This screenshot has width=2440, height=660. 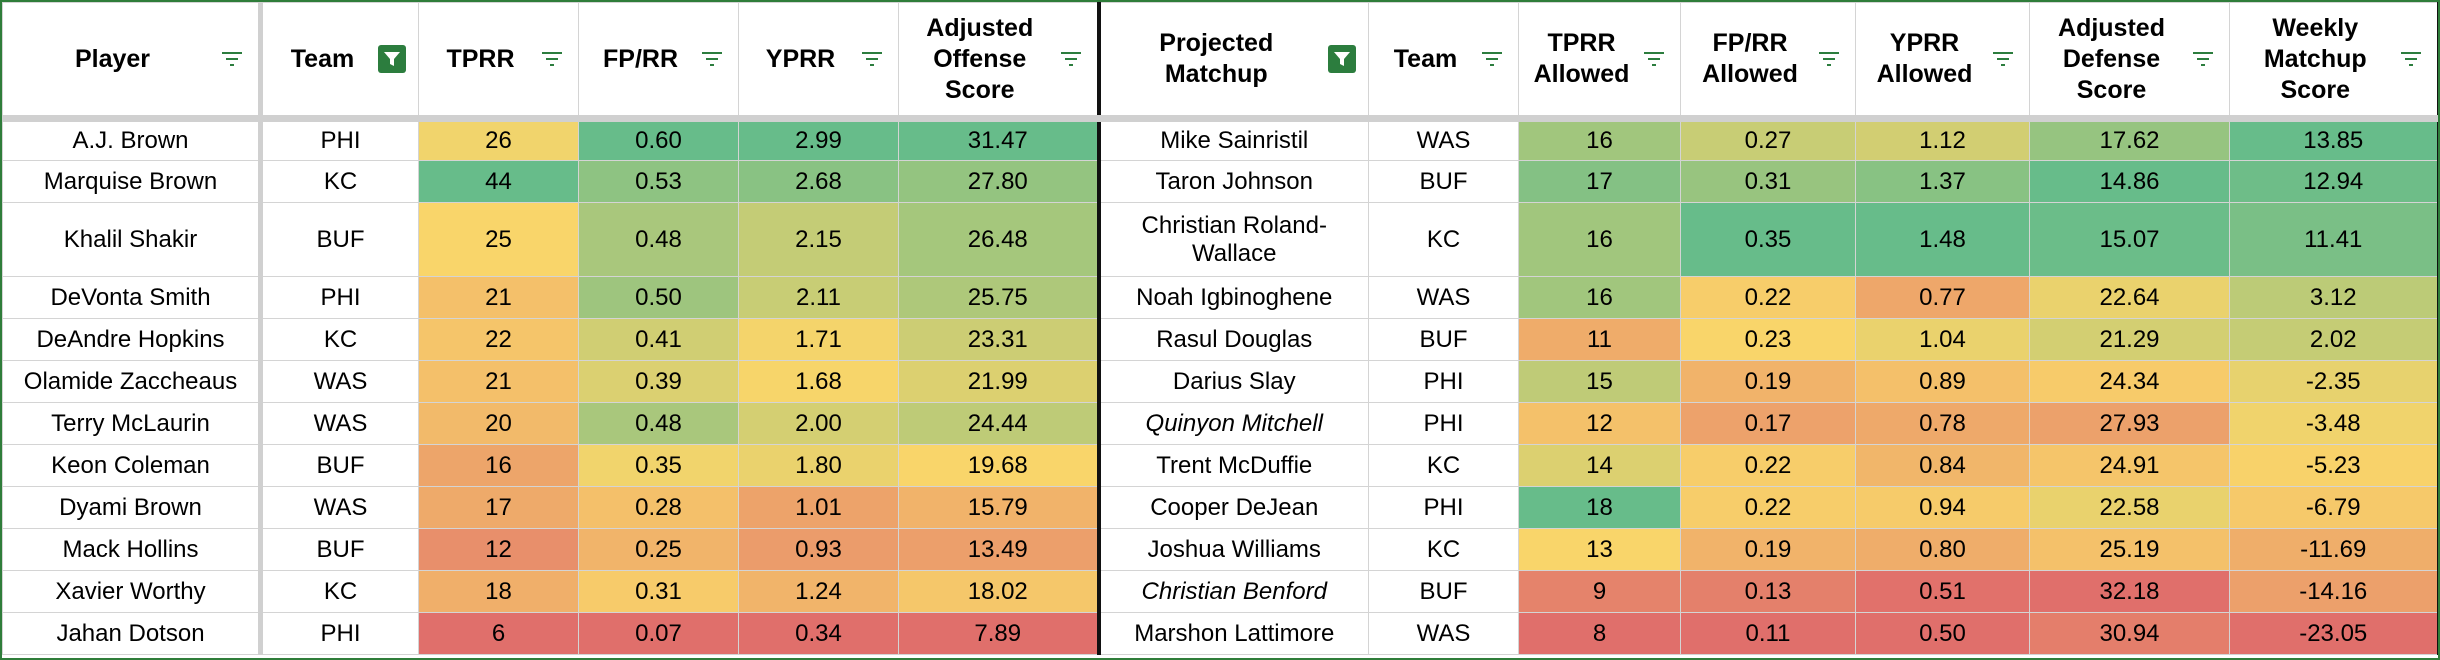 What do you see at coordinates (818, 423) in the screenshot?
I see `cell-yprr: 2.00` at bounding box center [818, 423].